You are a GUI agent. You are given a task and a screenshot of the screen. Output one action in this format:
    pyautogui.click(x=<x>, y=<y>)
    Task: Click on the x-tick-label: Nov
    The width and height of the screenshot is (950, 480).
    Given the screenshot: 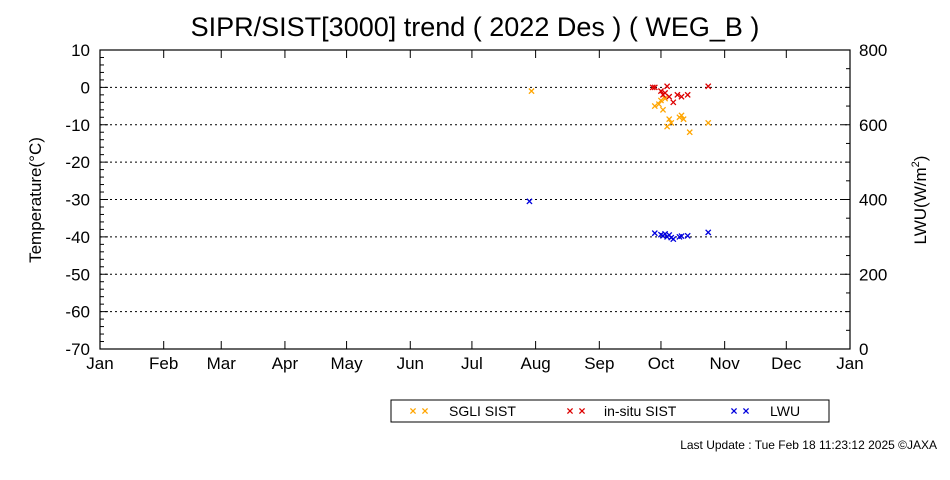 What is the action you would take?
    pyautogui.click(x=725, y=363)
    